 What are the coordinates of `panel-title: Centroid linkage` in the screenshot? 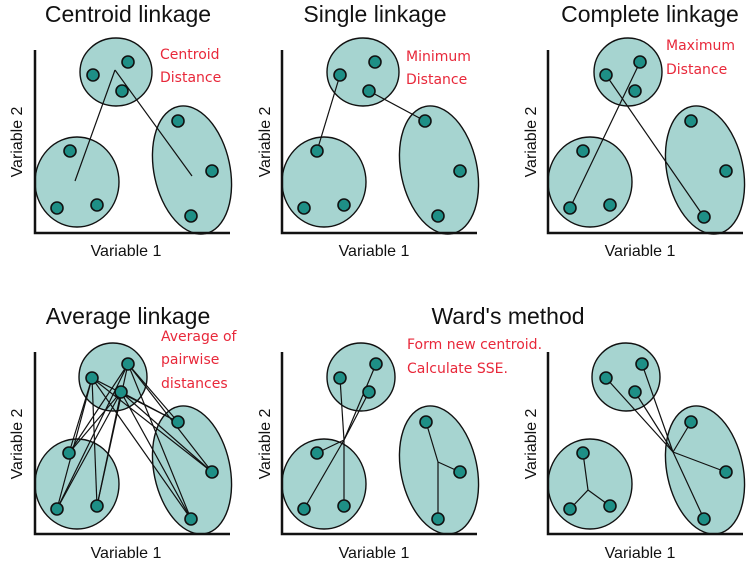 It's located at (128, 14).